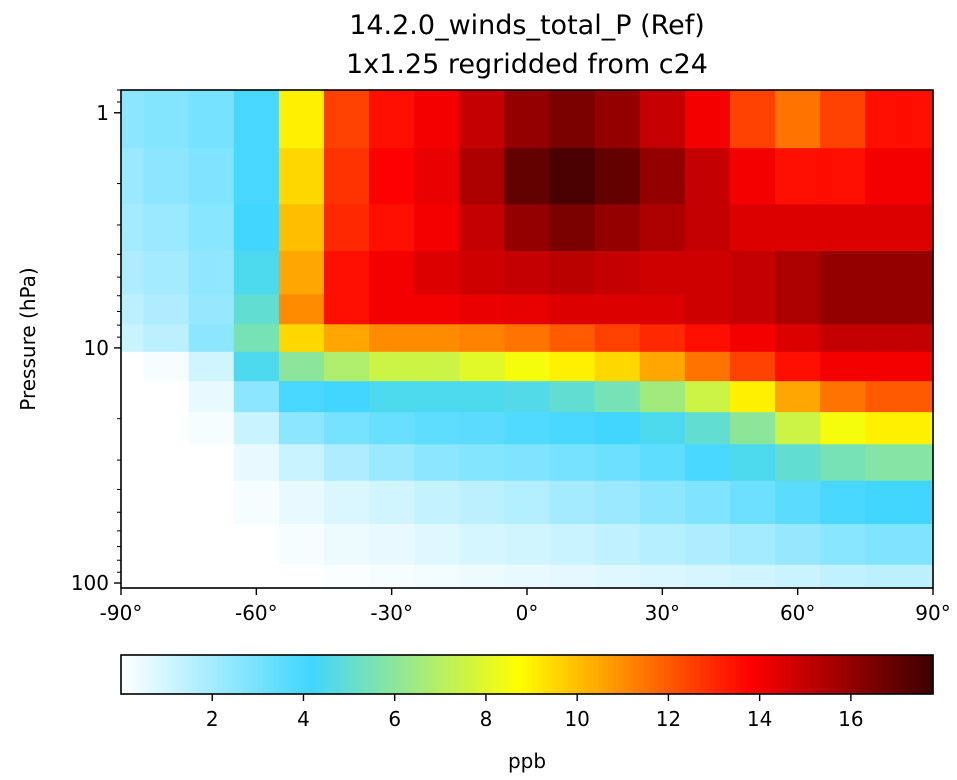 The image size is (957, 780). Describe the element at coordinates (932, 613) in the screenshot. I see `x-tick-label: 90°` at that location.